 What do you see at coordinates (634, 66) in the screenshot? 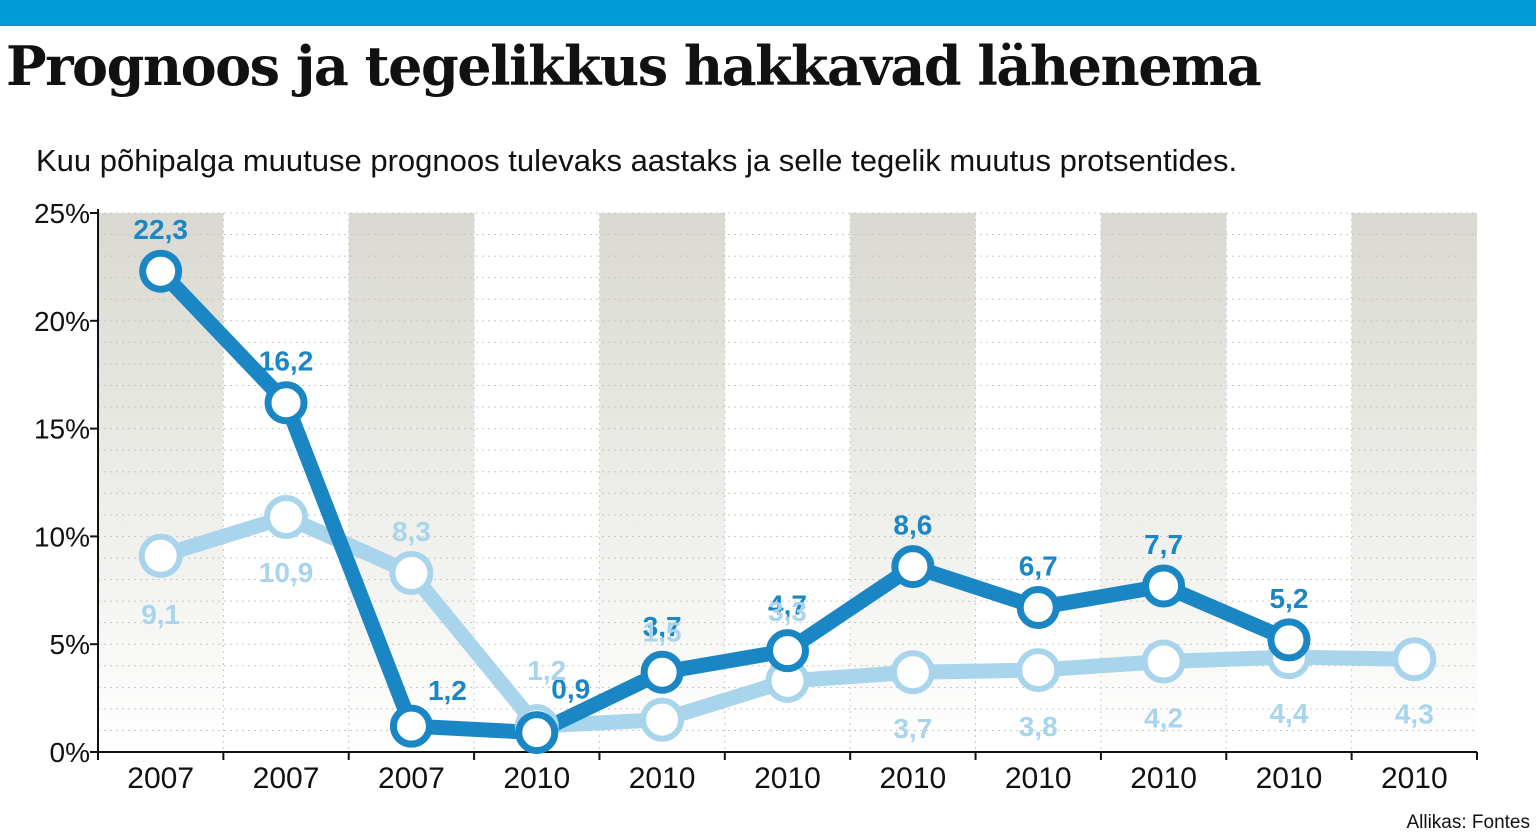
I see `chart-title: Prognoos ja tegelikkus hakkavad lähenema` at bounding box center [634, 66].